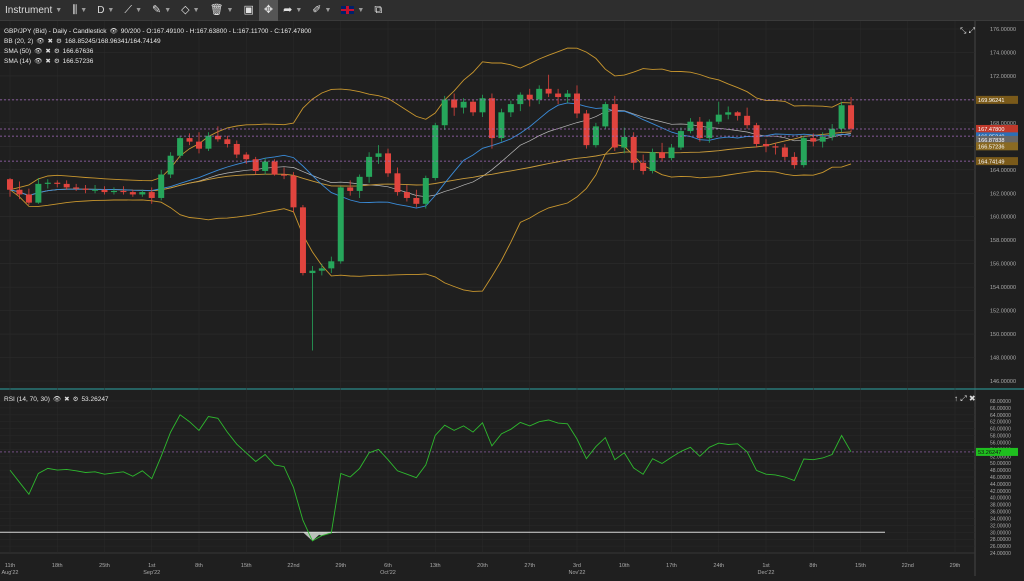 The width and height of the screenshot is (1024, 581). I want to click on rsi-y-tick-label: 44.00000, so click(1000, 485).